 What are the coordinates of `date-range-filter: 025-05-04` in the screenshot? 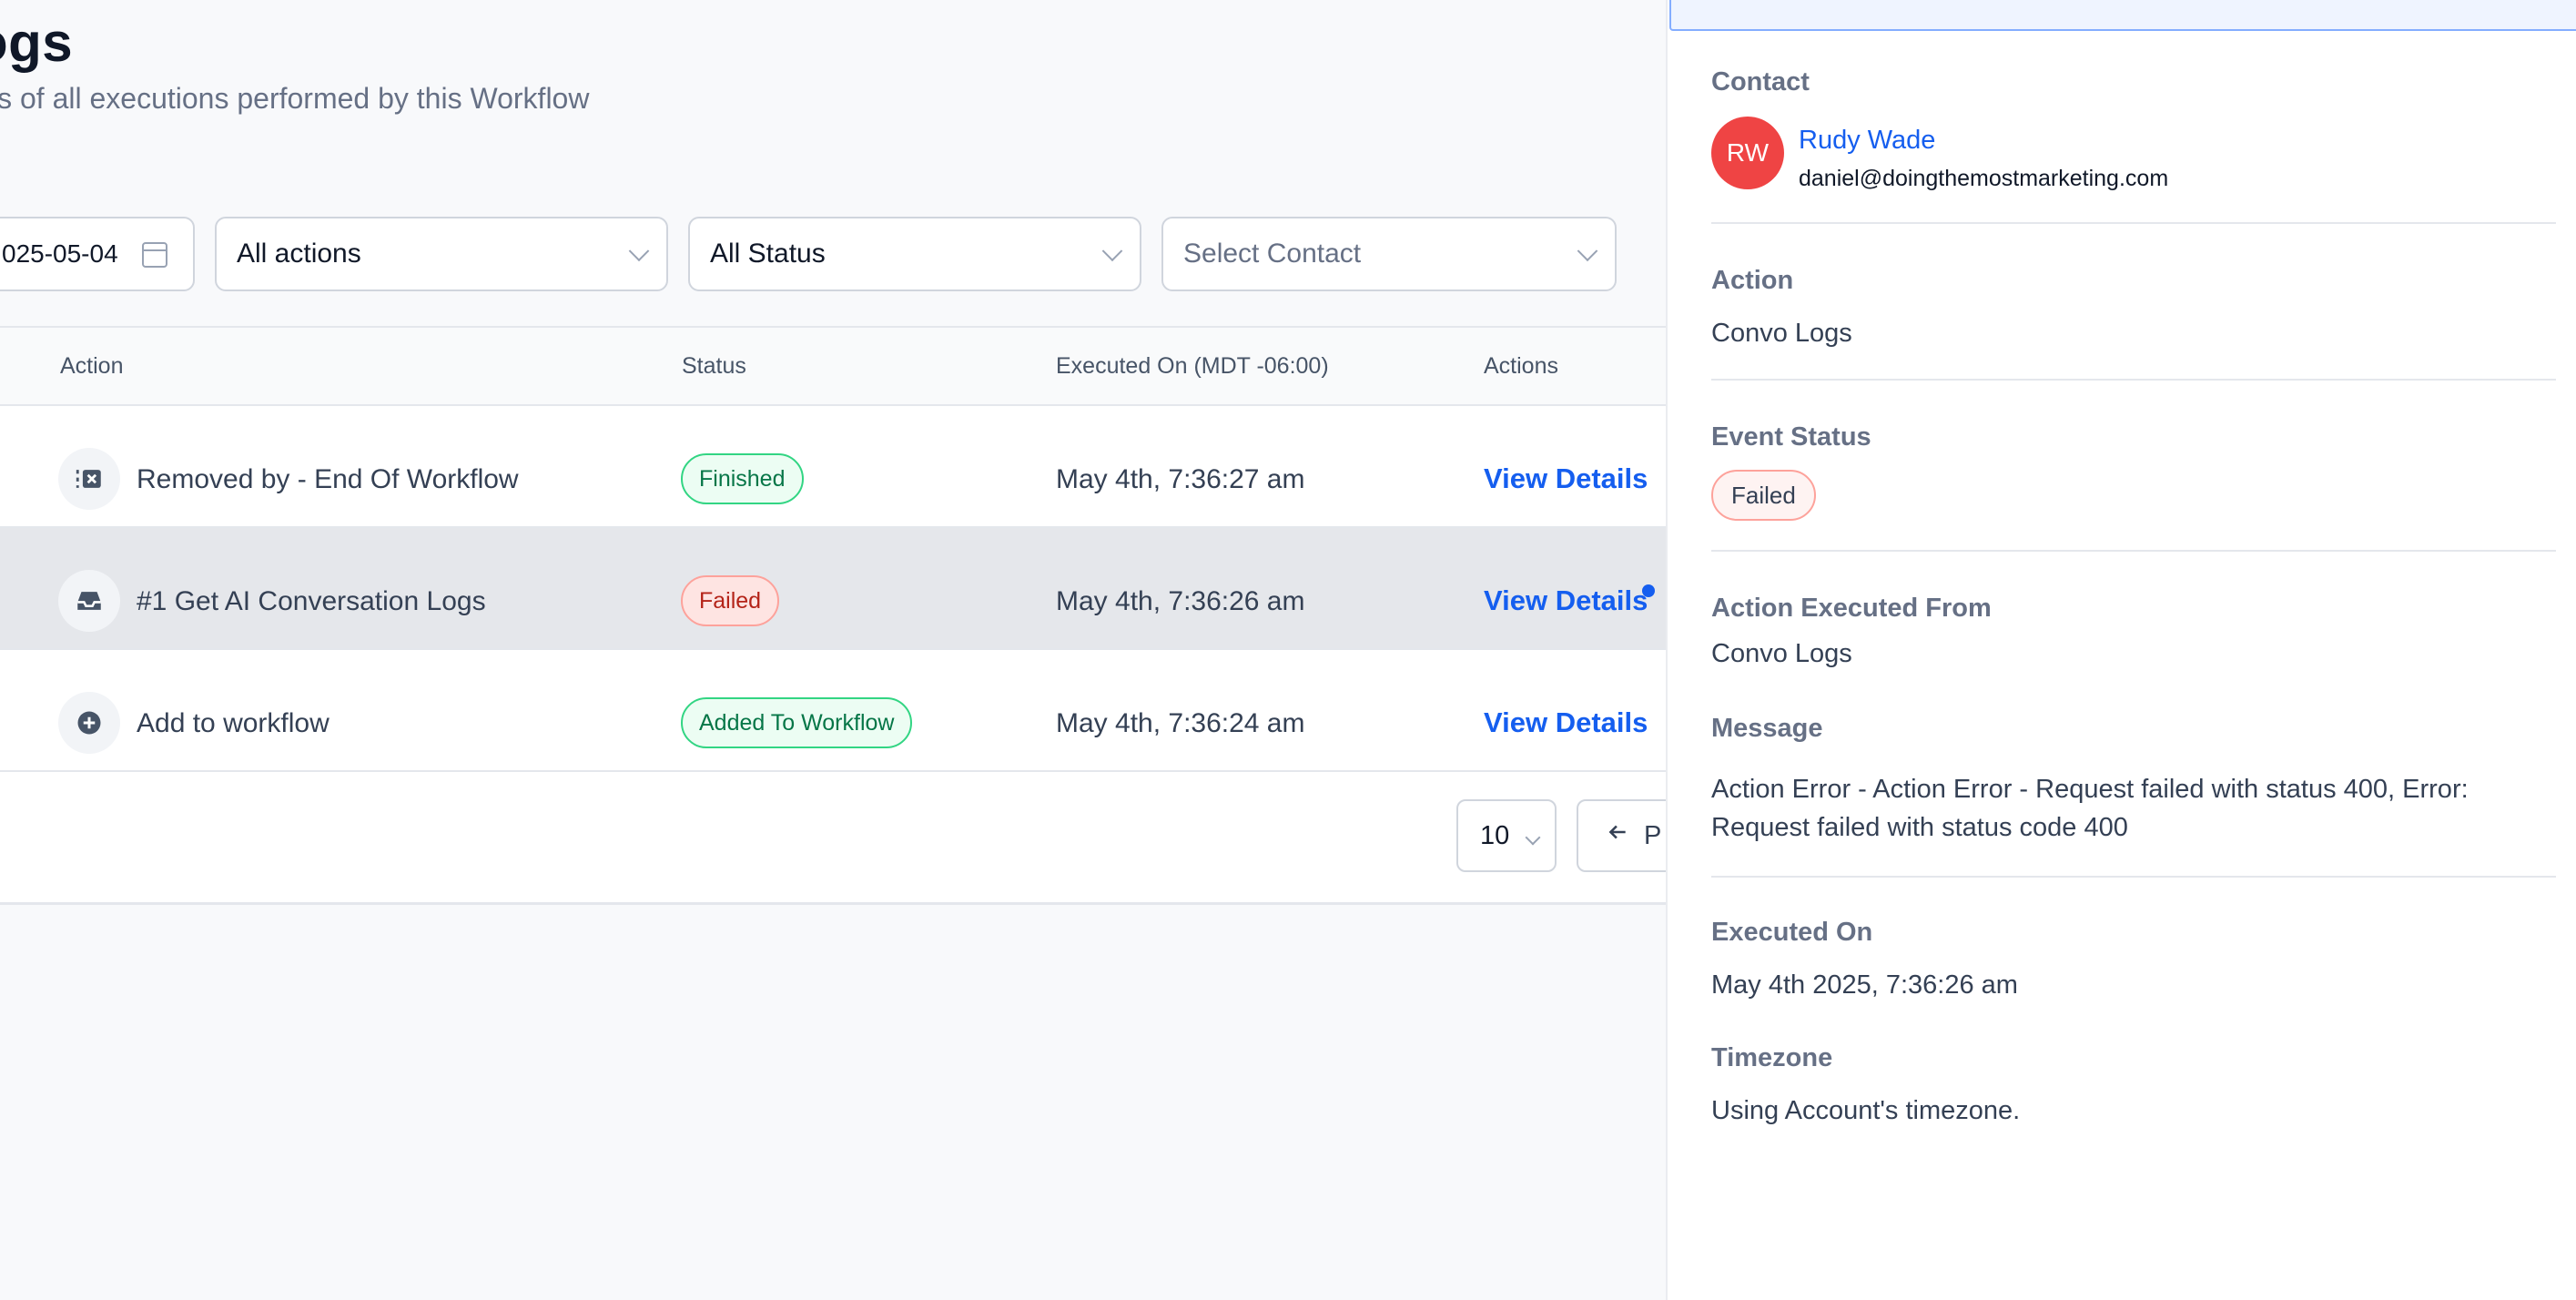 It's located at (97, 254).